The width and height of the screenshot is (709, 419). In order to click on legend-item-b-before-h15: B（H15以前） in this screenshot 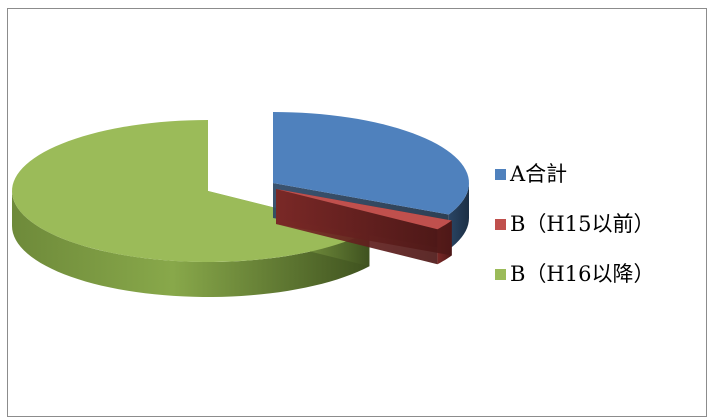, I will do `click(574, 224)`.